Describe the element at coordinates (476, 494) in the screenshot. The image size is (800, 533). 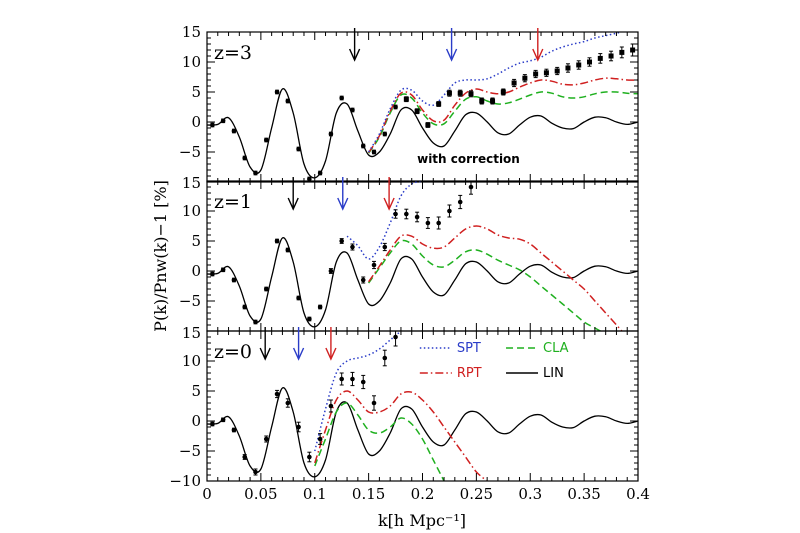
I see `x-tick-label: 0.25` at that location.